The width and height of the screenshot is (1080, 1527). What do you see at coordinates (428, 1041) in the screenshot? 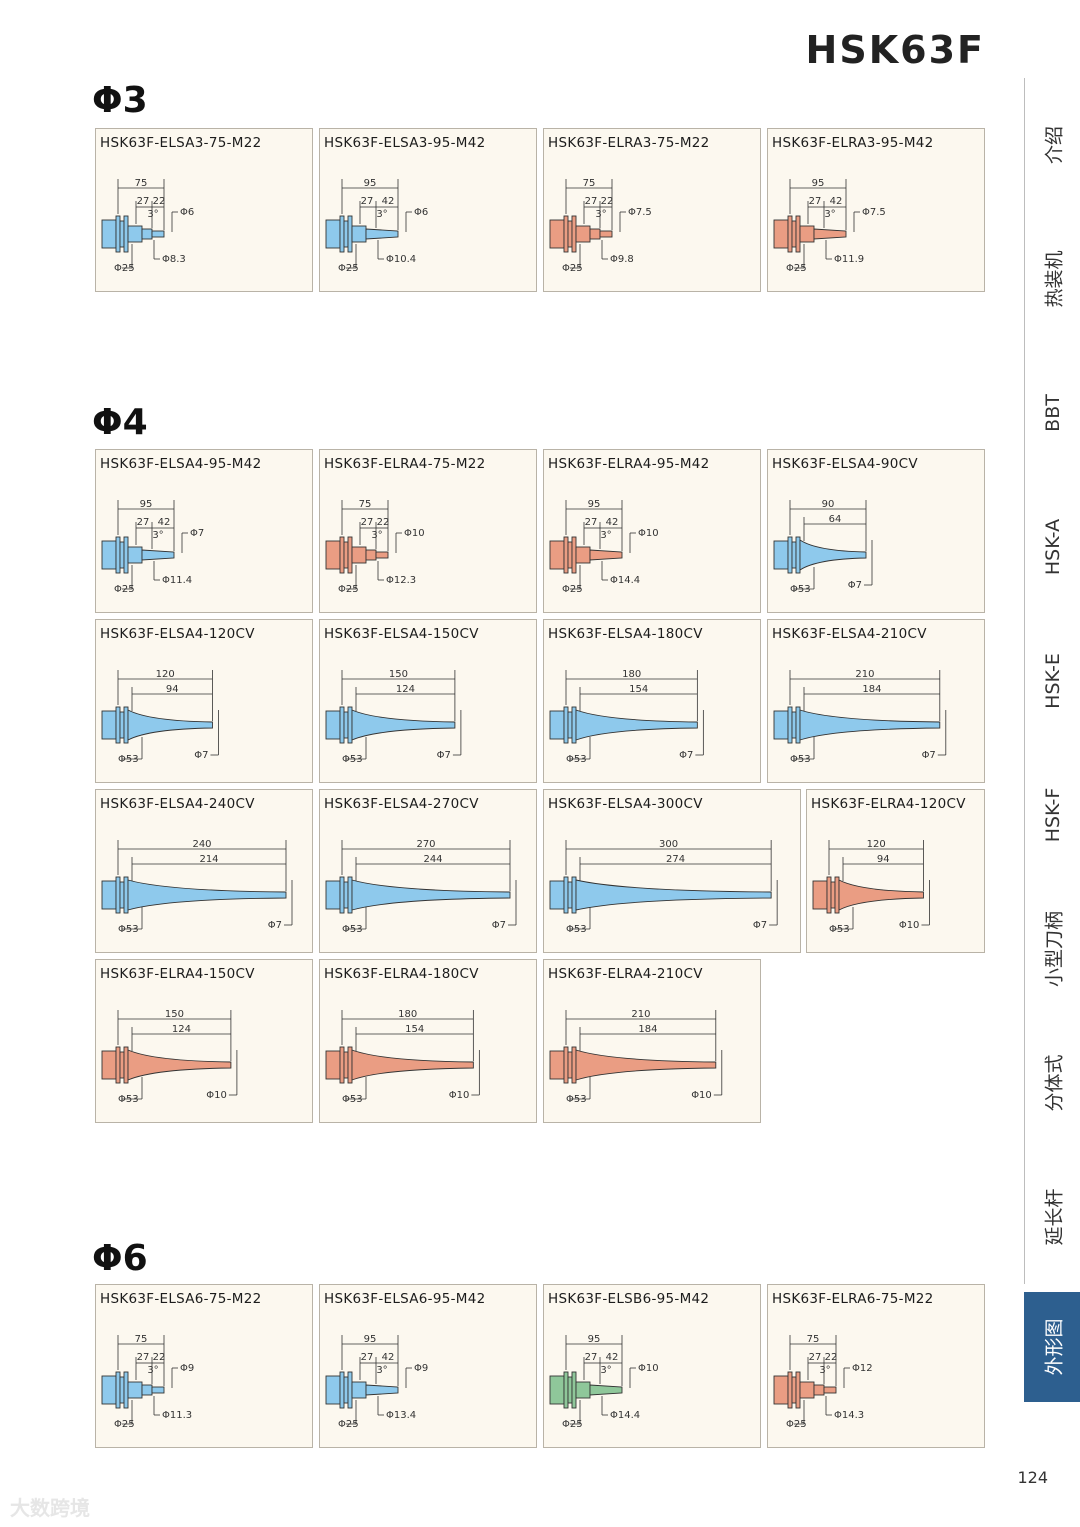
I see `product-card: HSK63F-ELRA4-180CV 180 154 Φ10 Φ53` at bounding box center [428, 1041].